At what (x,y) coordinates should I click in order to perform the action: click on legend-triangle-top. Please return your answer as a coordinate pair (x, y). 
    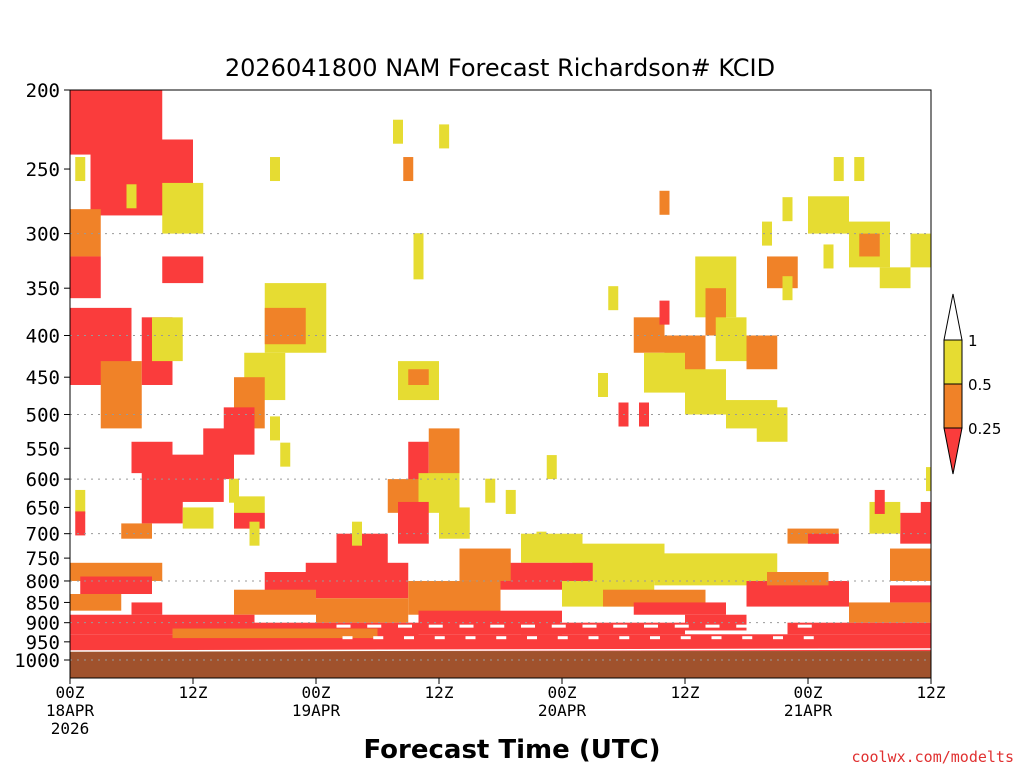
    Looking at the image, I should click on (953, 317).